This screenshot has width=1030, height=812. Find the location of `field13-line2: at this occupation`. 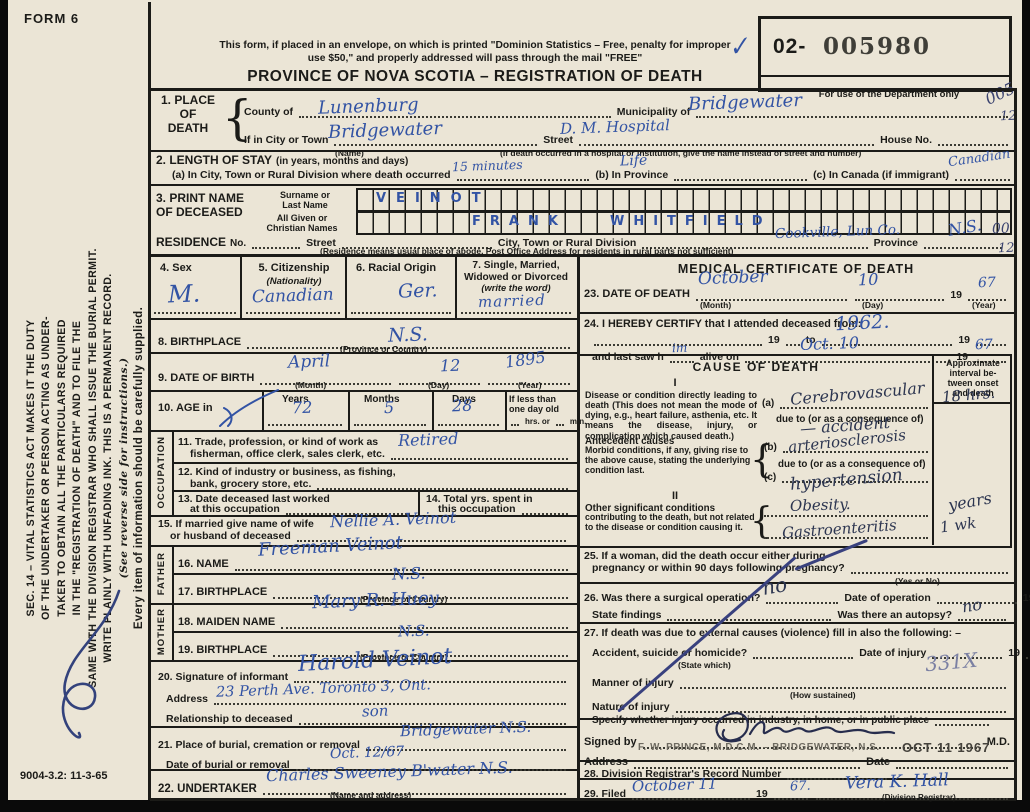

field13-line2: at this occupation is located at coordinates (235, 508).